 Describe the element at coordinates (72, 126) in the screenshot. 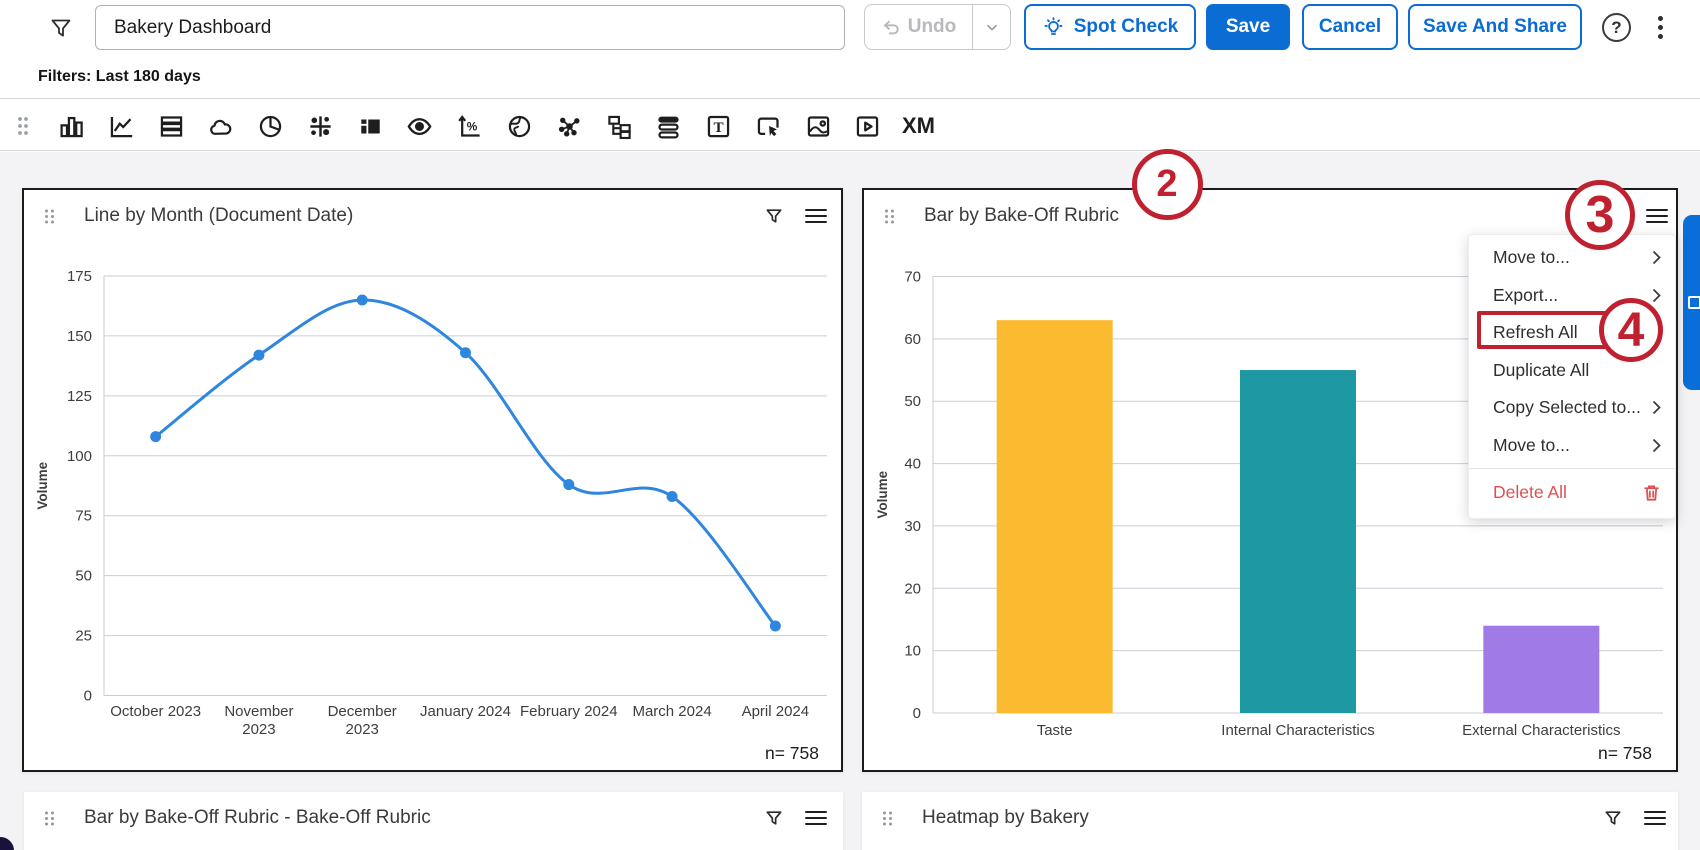

I see `bar-chart-icon` at that location.